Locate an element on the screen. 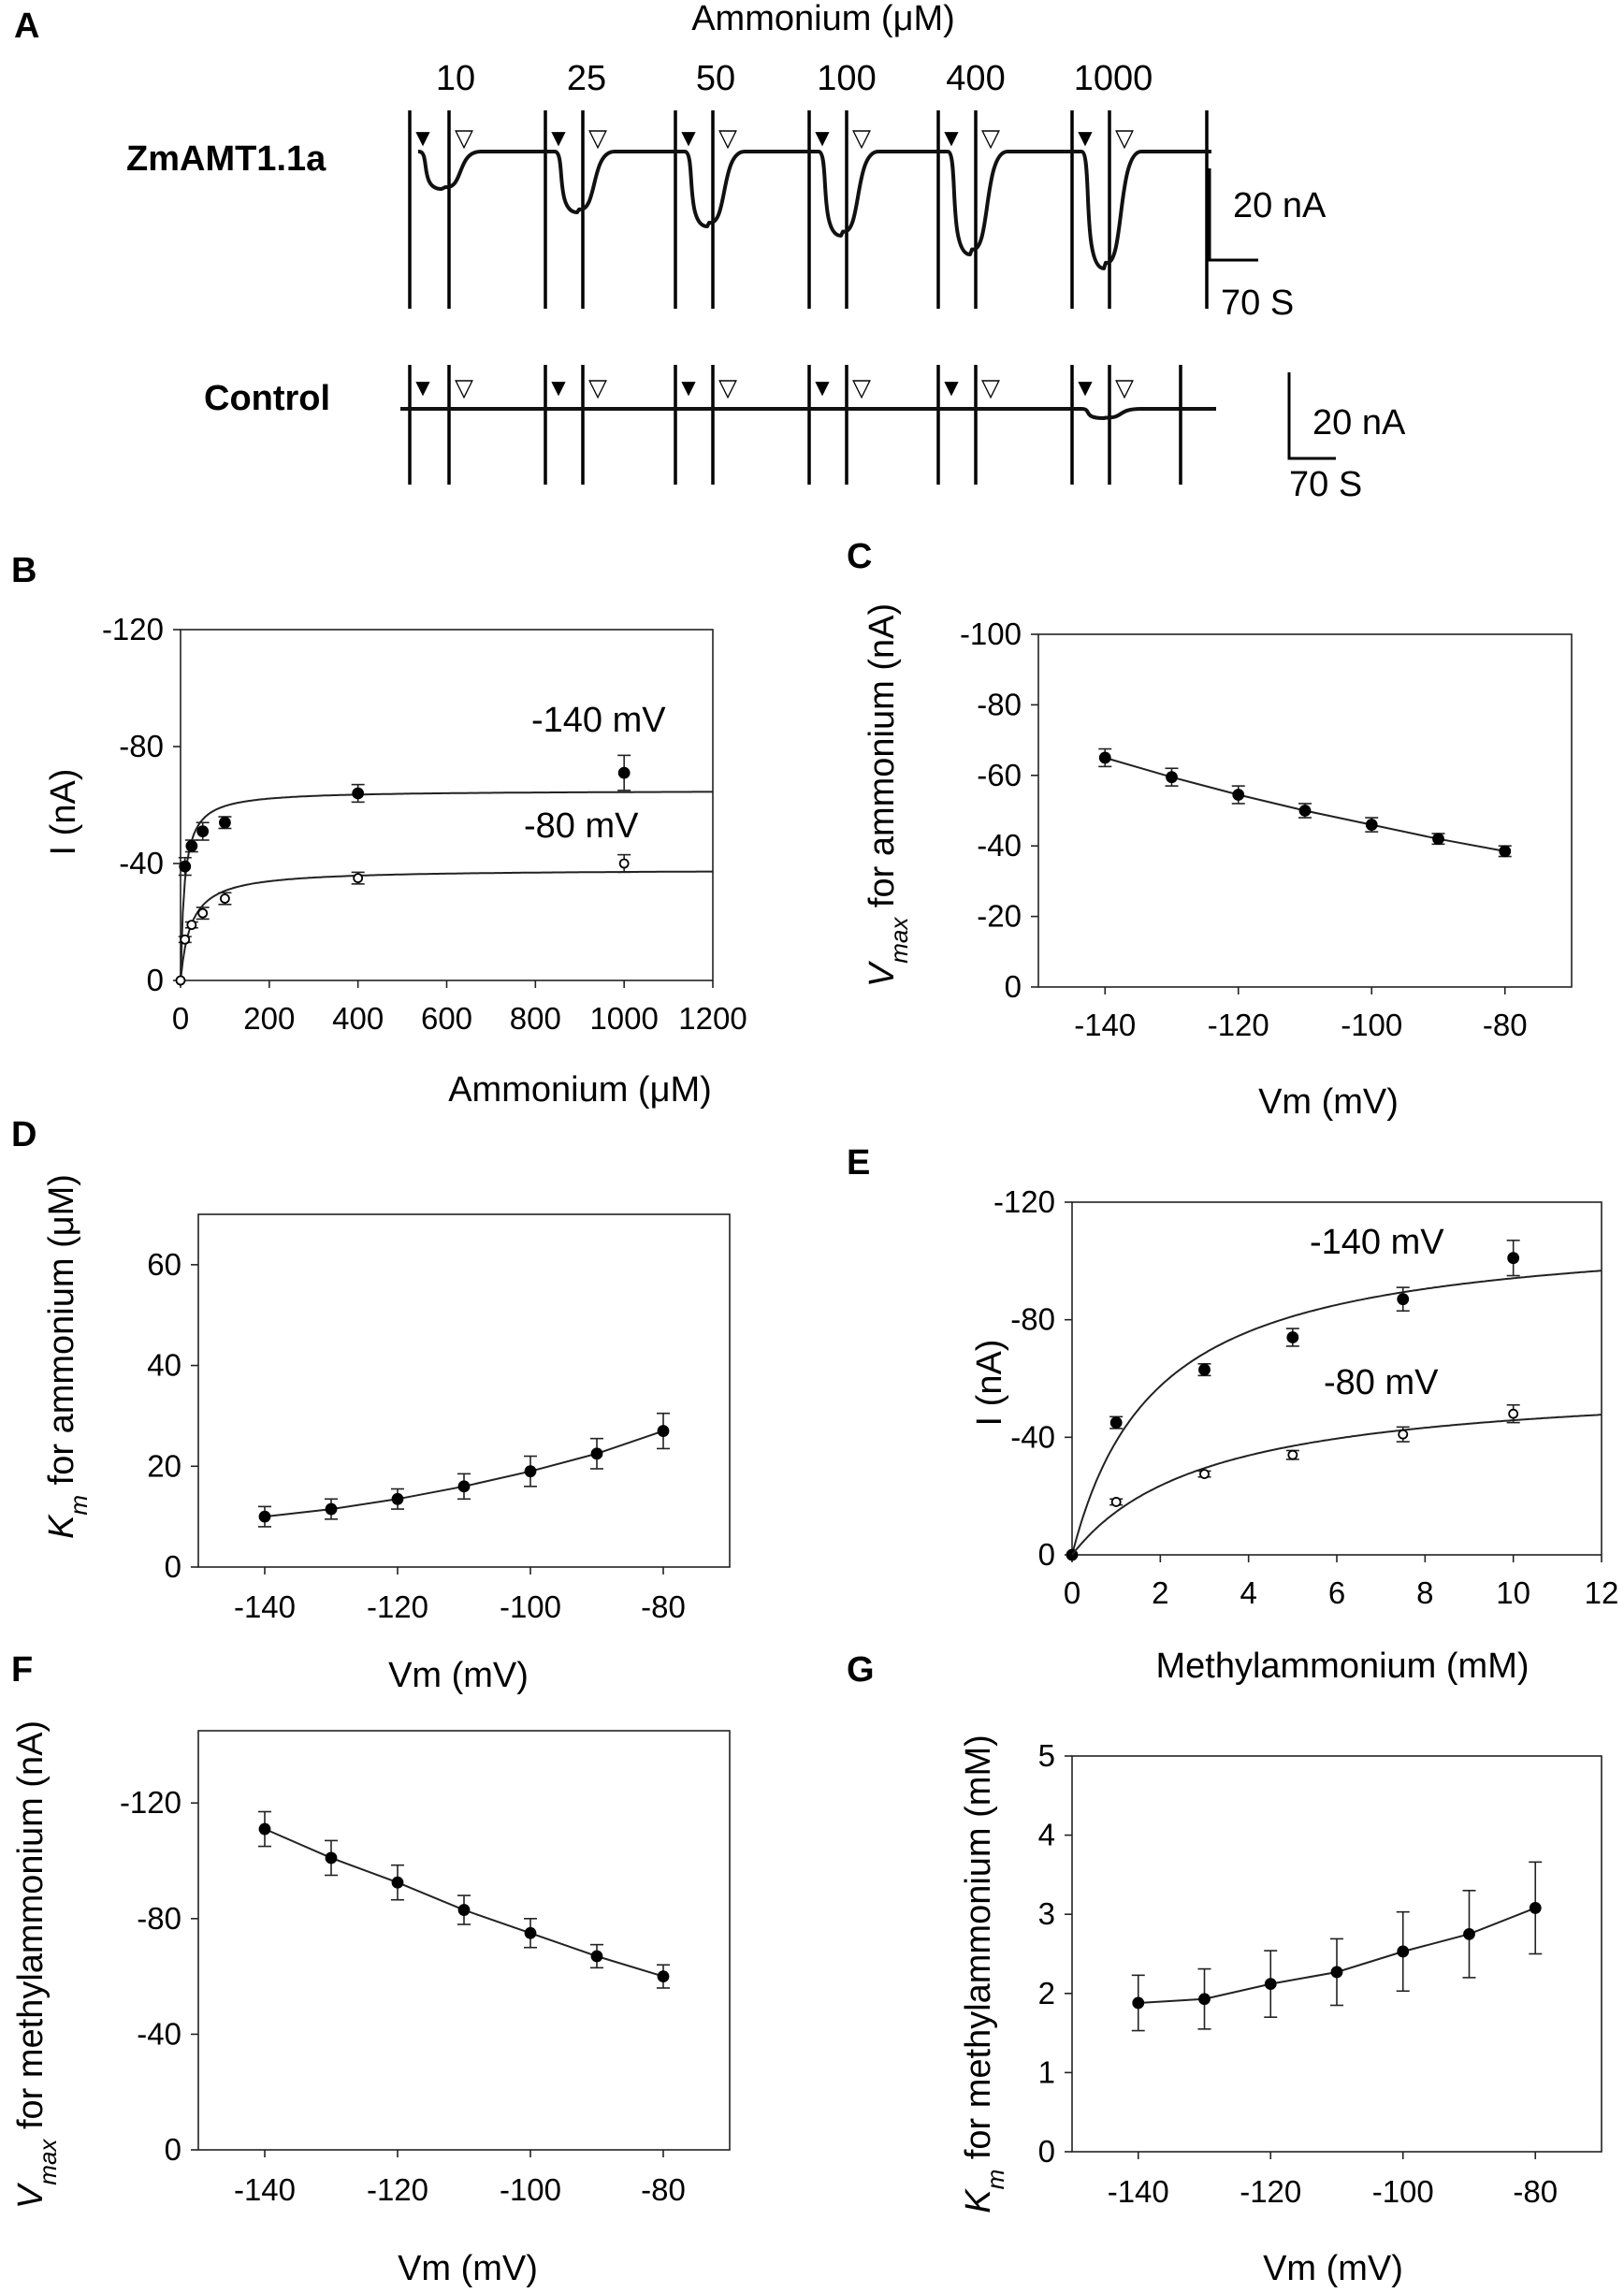 The height and width of the screenshot is (2293, 1624). x-tick-label: 6 is located at coordinates (1336, 1592).